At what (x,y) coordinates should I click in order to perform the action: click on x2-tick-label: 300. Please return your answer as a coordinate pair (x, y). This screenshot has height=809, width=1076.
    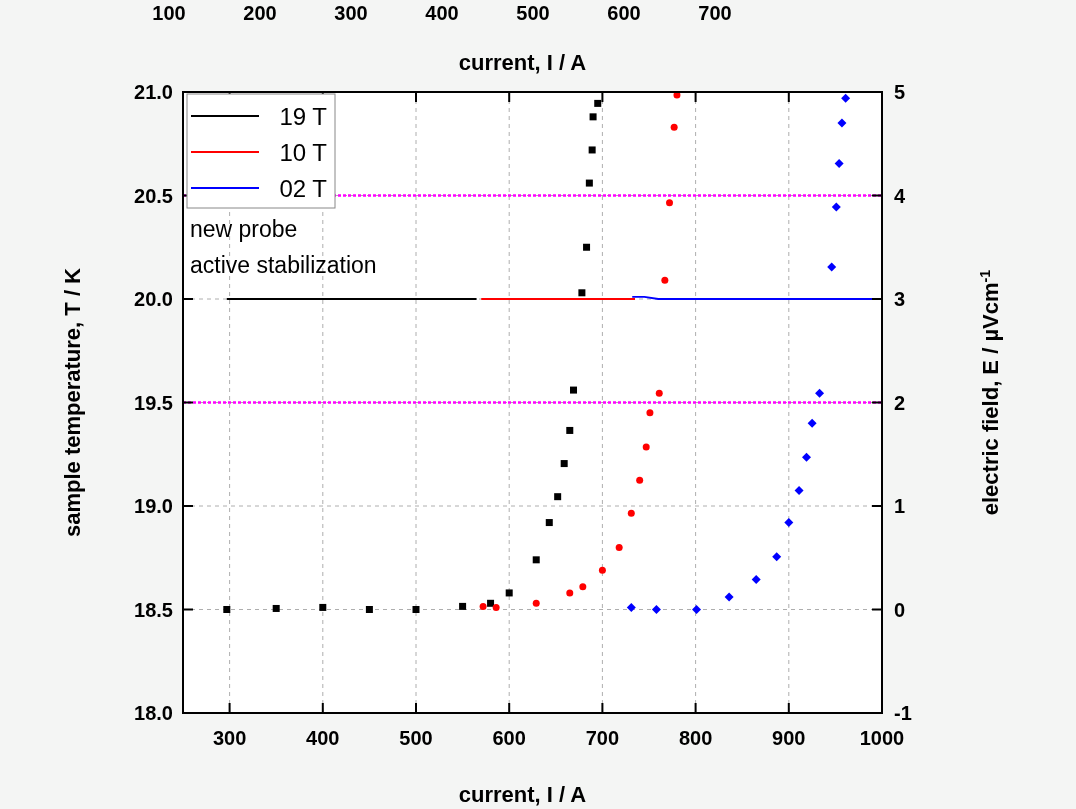
    Looking at the image, I should click on (351, 13).